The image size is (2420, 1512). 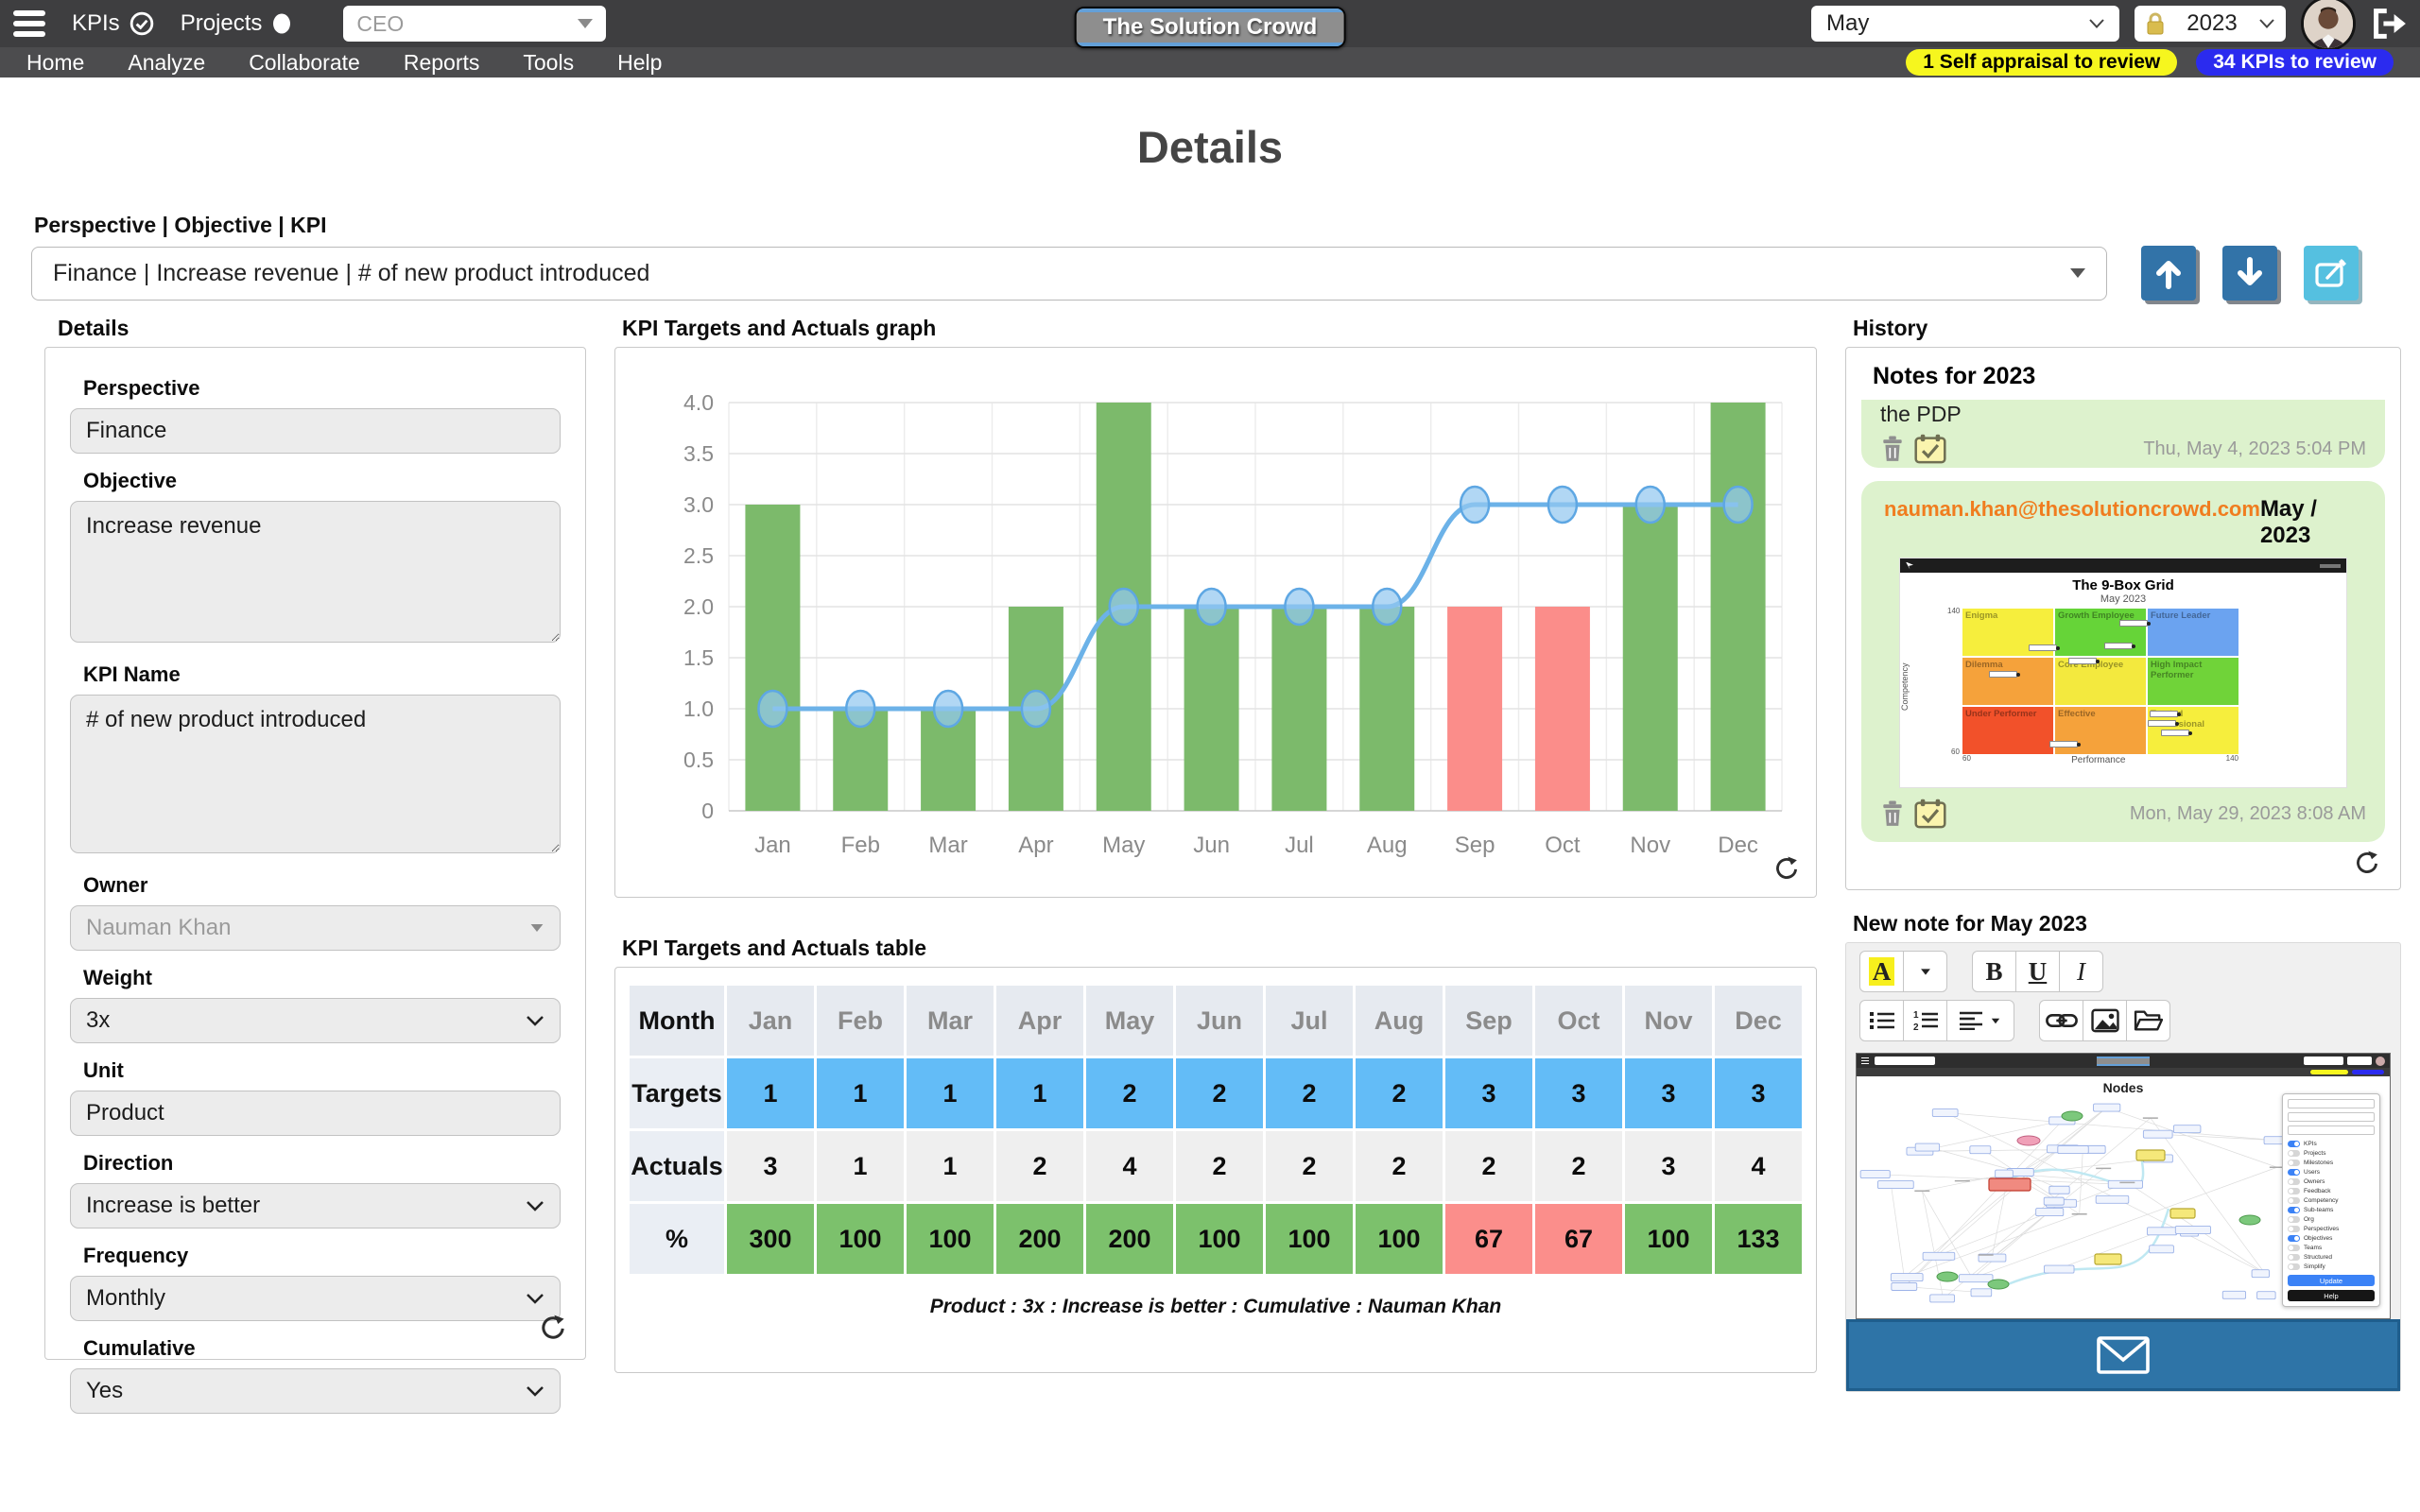 I want to click on field-perspective: Finance, so click(x=315, y=431).